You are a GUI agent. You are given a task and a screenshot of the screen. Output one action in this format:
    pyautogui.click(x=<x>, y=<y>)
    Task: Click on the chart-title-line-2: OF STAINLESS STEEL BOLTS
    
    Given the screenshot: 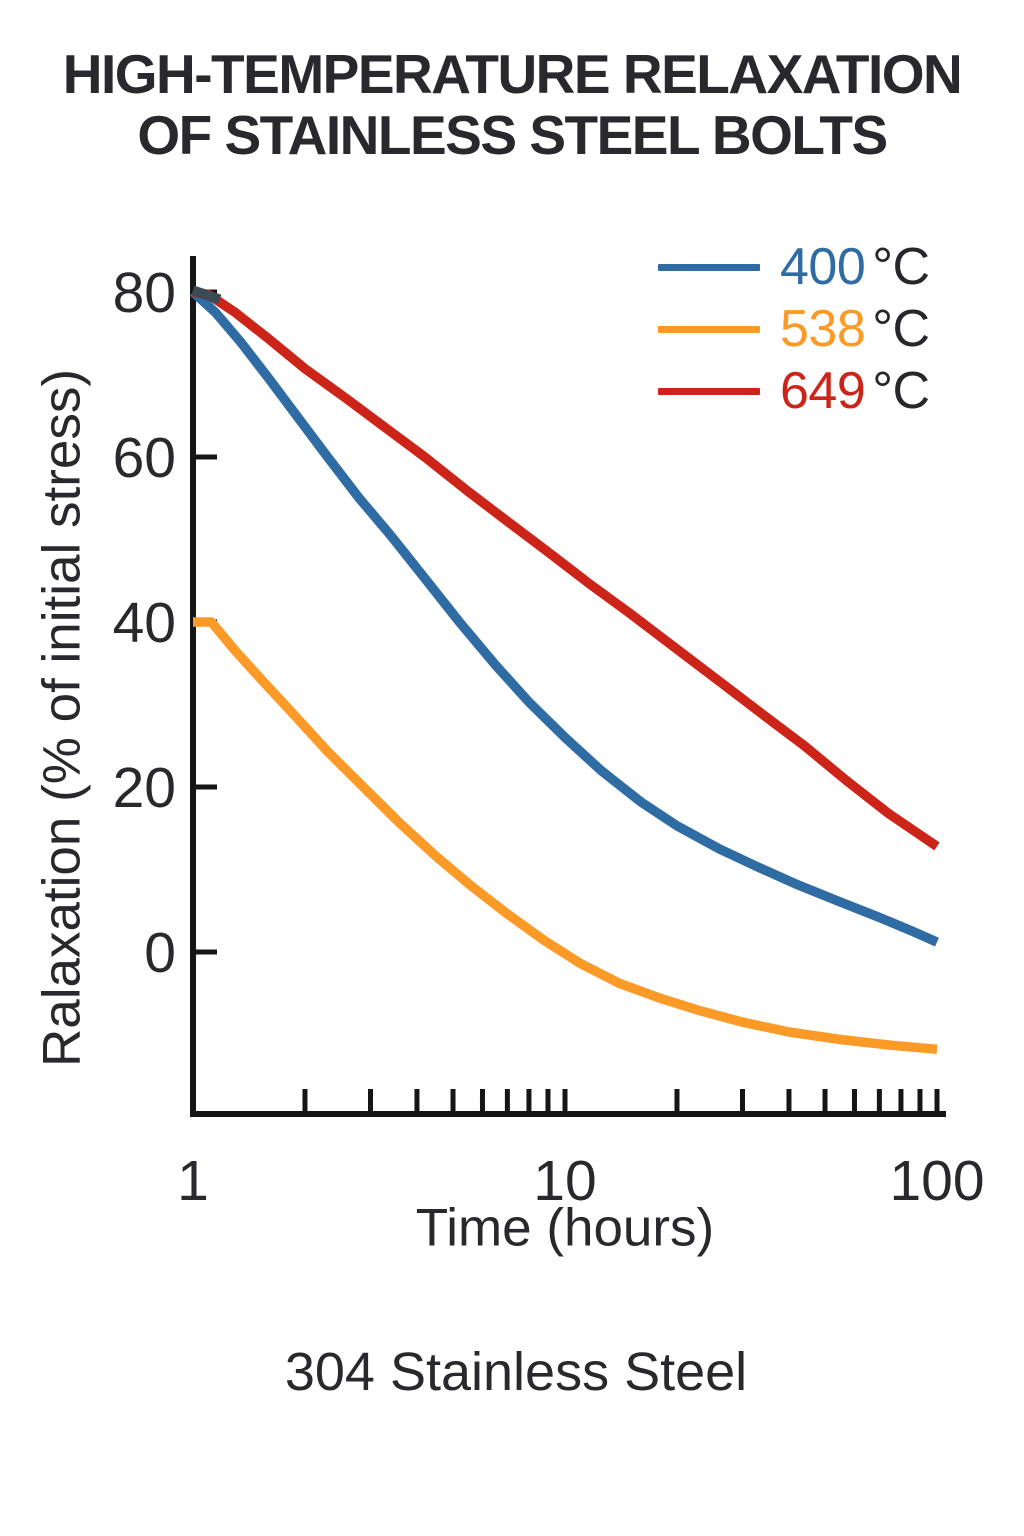 What is the action you would take?
    pyautogui.click(x=512, y=135)
    